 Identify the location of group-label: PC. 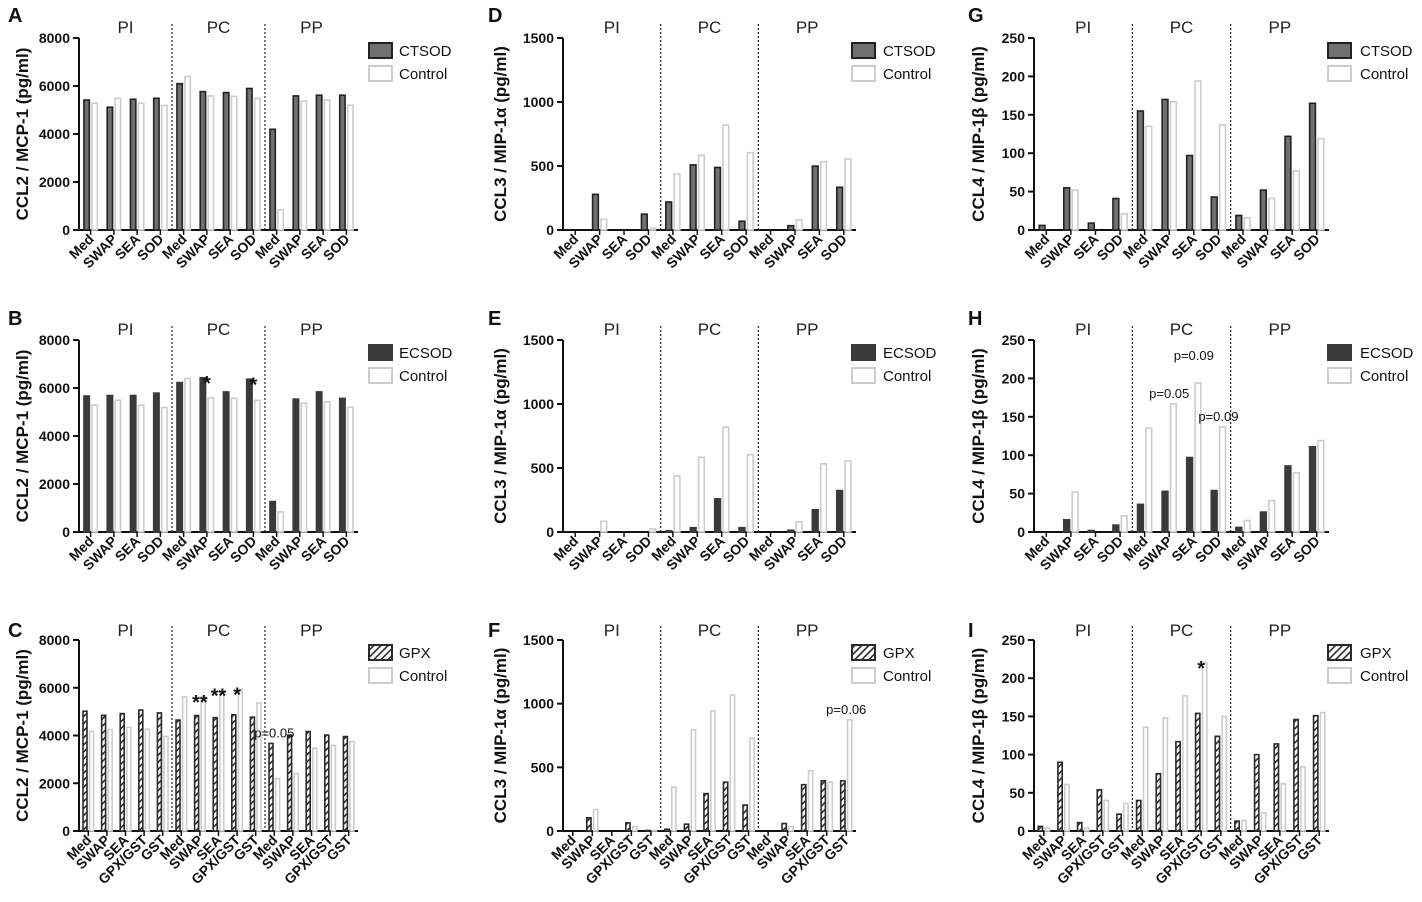
(1182, 329).